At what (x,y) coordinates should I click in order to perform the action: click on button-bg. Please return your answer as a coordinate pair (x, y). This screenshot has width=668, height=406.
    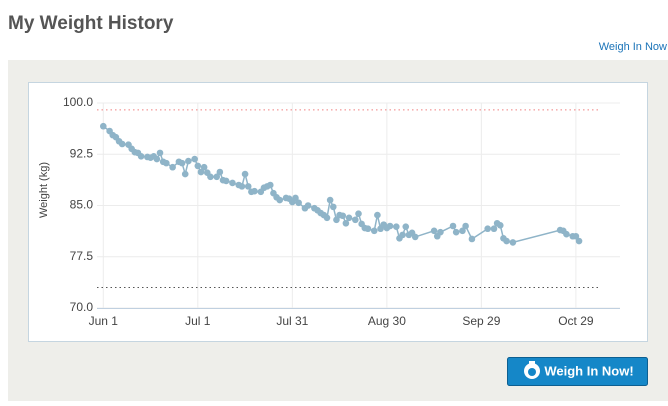
    Looking at the image, I should click on (577, 371).